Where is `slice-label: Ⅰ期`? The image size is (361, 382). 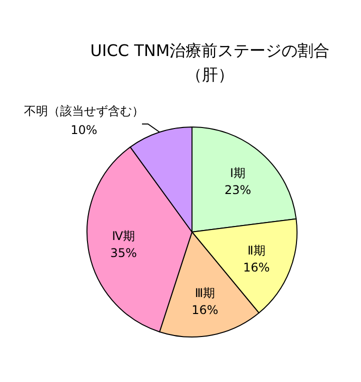
slice-label: Ⅰ期 is located at coordinates (238, 173).